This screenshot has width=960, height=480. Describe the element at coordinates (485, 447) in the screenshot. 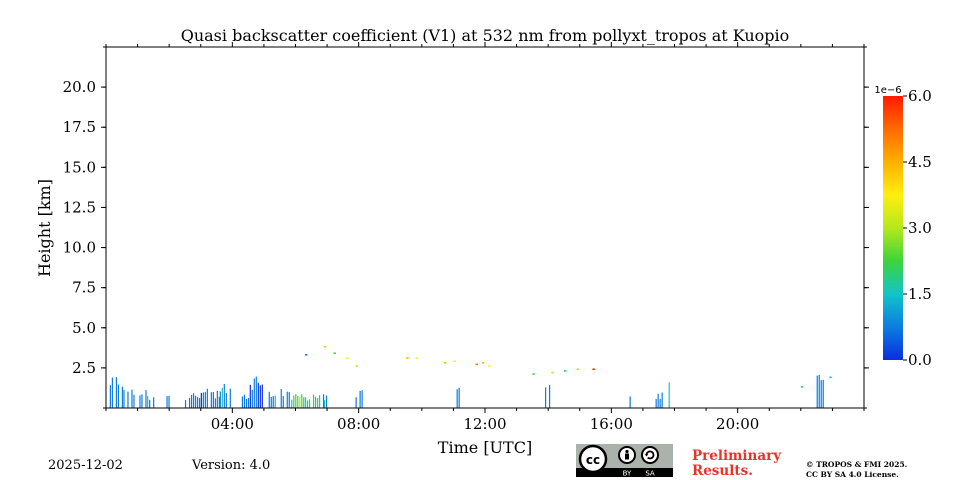

I see `x-axis-label: Time [UTC]` at that location.